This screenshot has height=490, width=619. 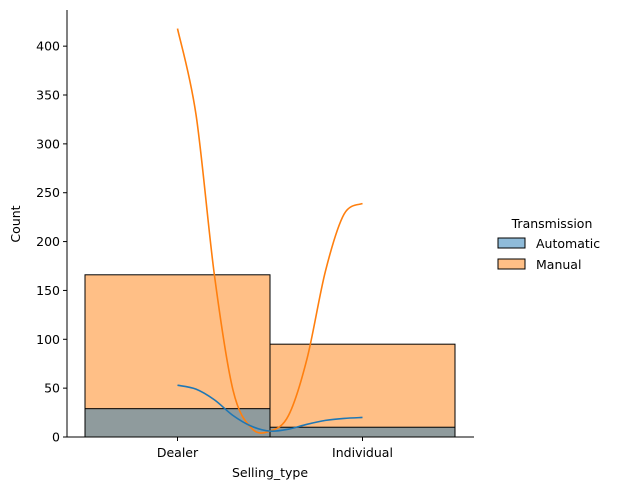 I want to click on bar-manual-individual, so click(x=362, y=390).